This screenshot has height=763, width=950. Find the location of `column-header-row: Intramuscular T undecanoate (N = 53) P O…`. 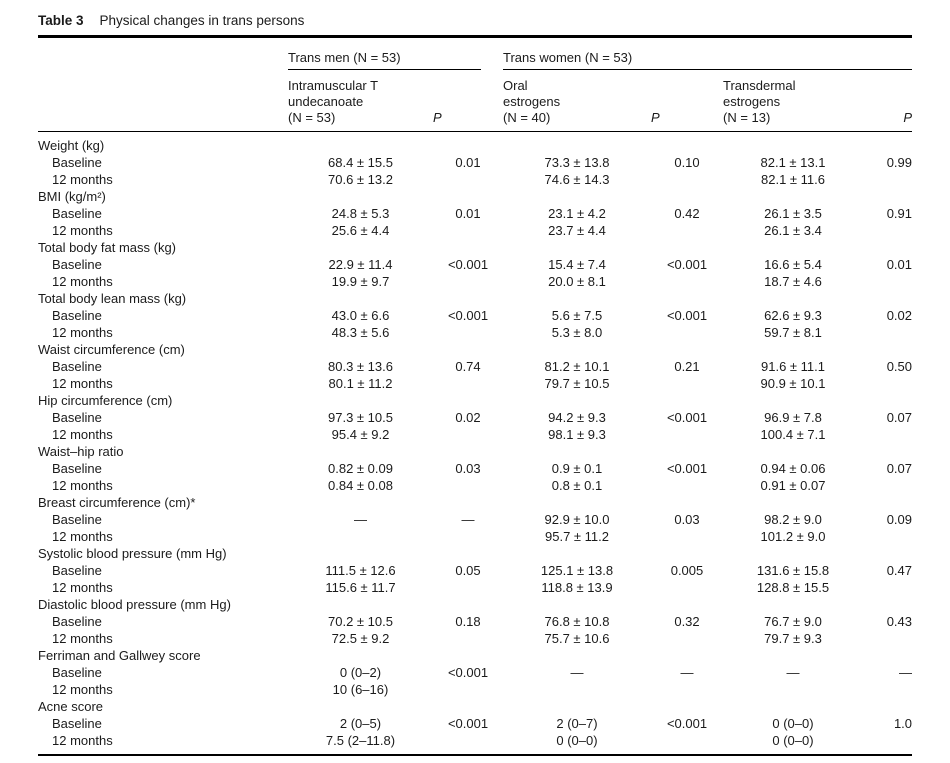

column-header-row: Intramuscular T undecanoate (N = 53) P O… is located at coordinates (475, 100).